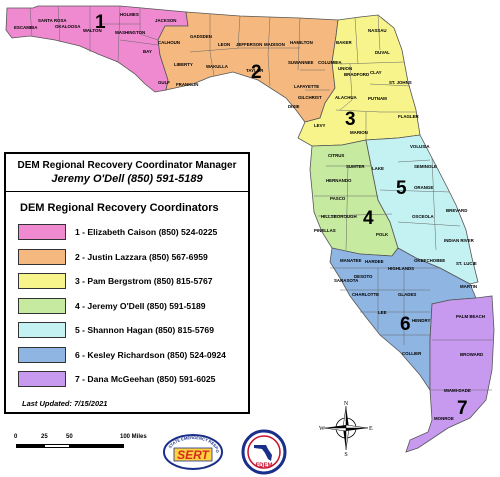  Describe the element at coordinates (429, 260) in the screenshot. I see `county-label: OKEECHOBEE` at that location.